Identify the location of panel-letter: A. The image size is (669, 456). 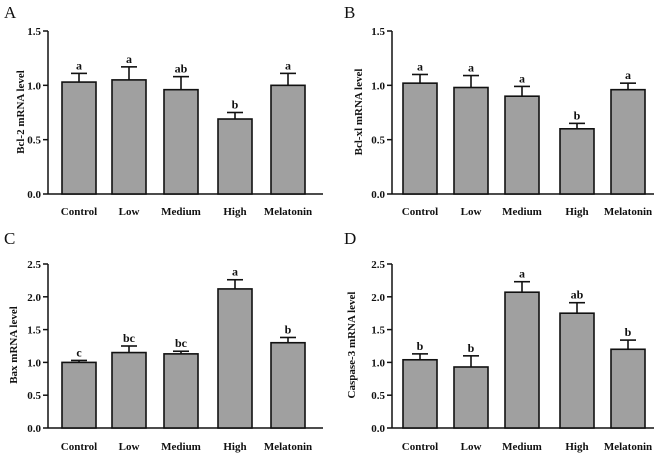
(10, 12).